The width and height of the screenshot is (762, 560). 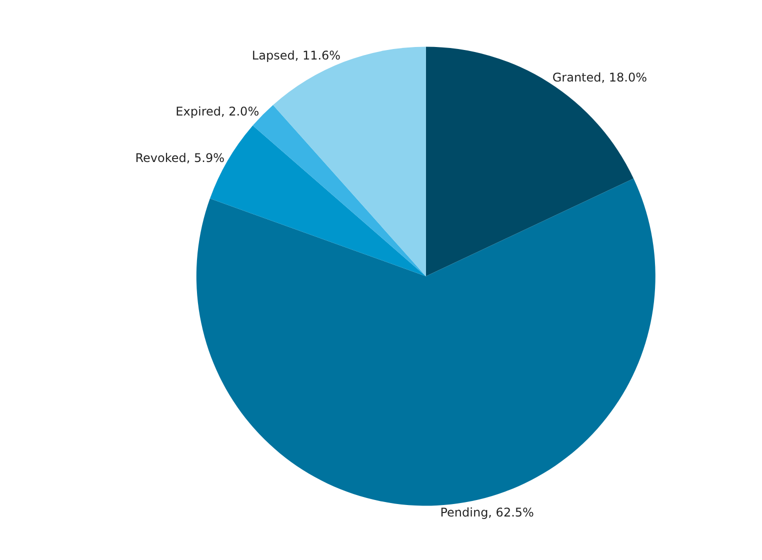 What do you see at coordinates (179, 158) in the screenshot?
I see `slice-label: Revoked, 5.9%` at bounding box center [179, 158].